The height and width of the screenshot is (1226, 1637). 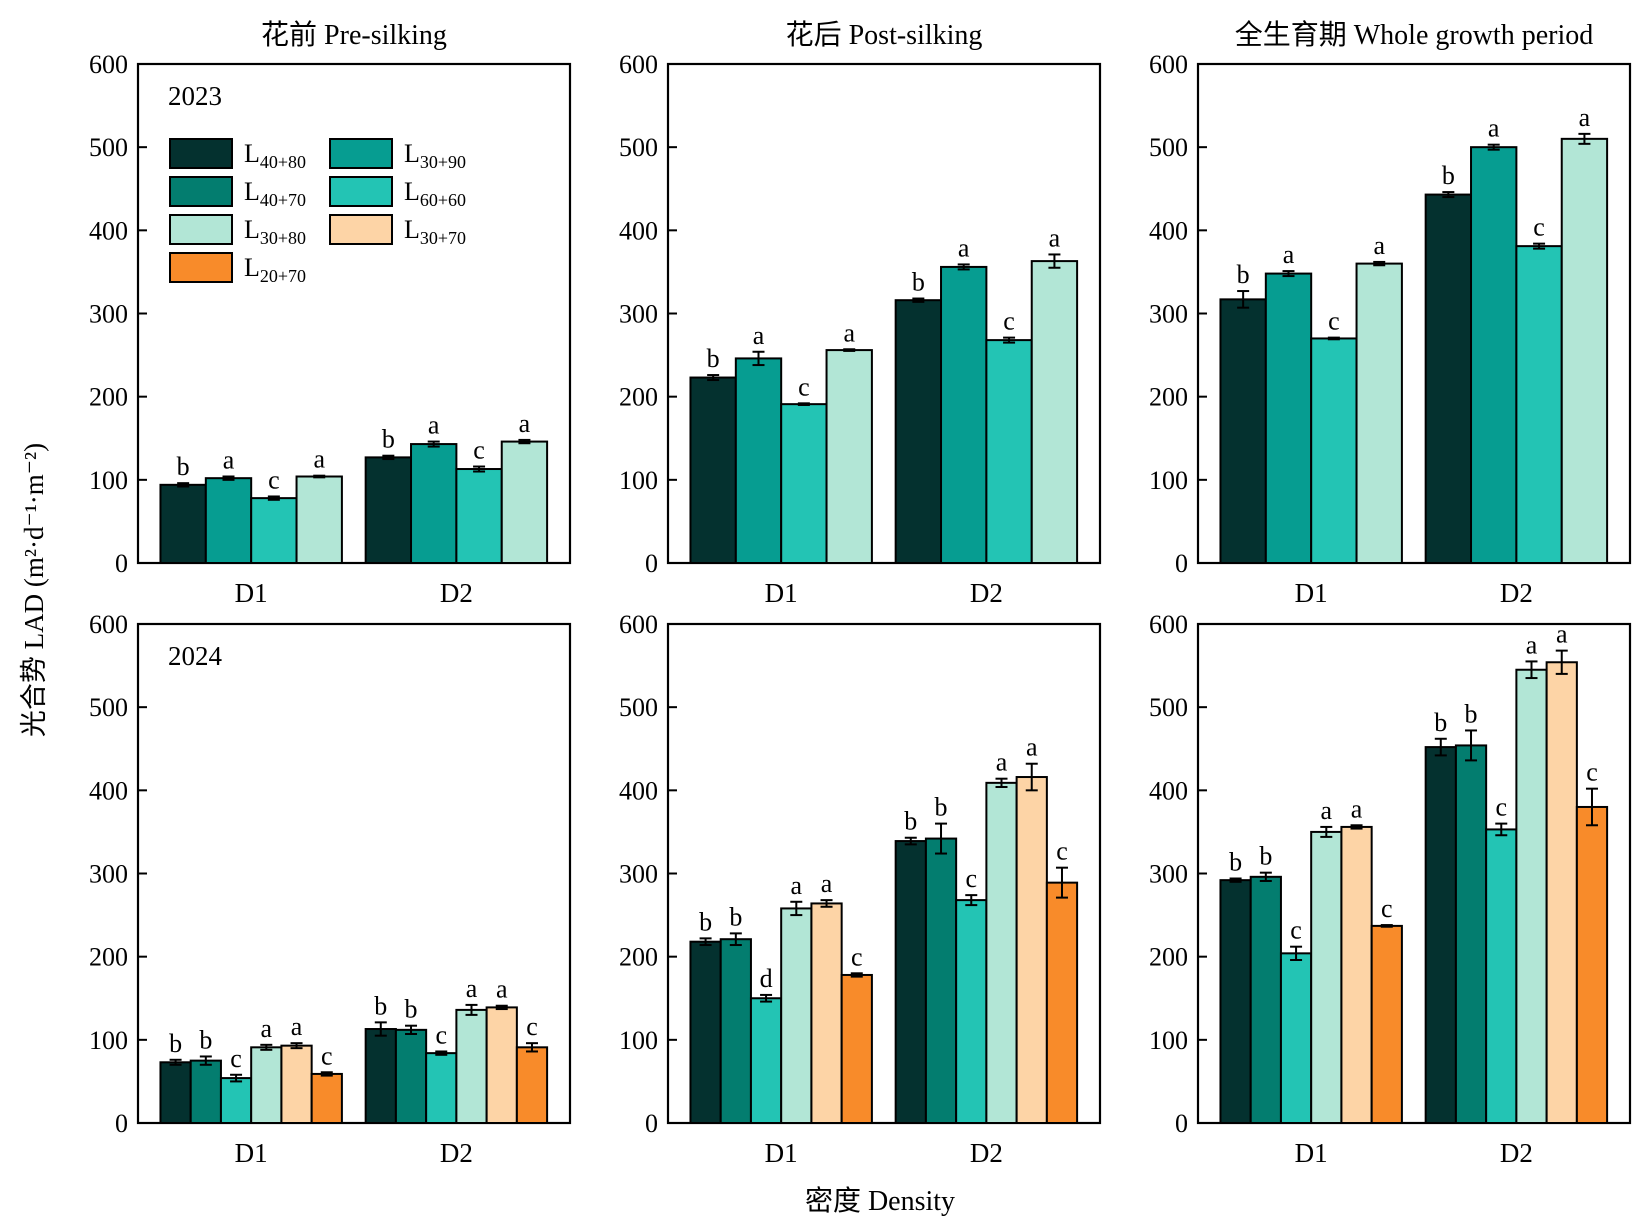 What do you see at coordinates (237, 269) in the screenshot?
I see `legend-item: L20+70` at bounding box center [237, 269].